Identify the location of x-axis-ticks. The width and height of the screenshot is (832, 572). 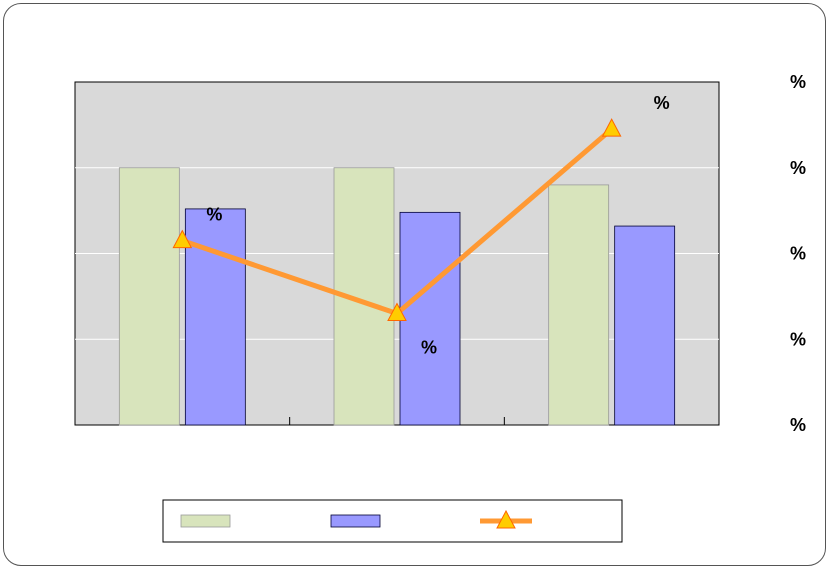
(397, 421).